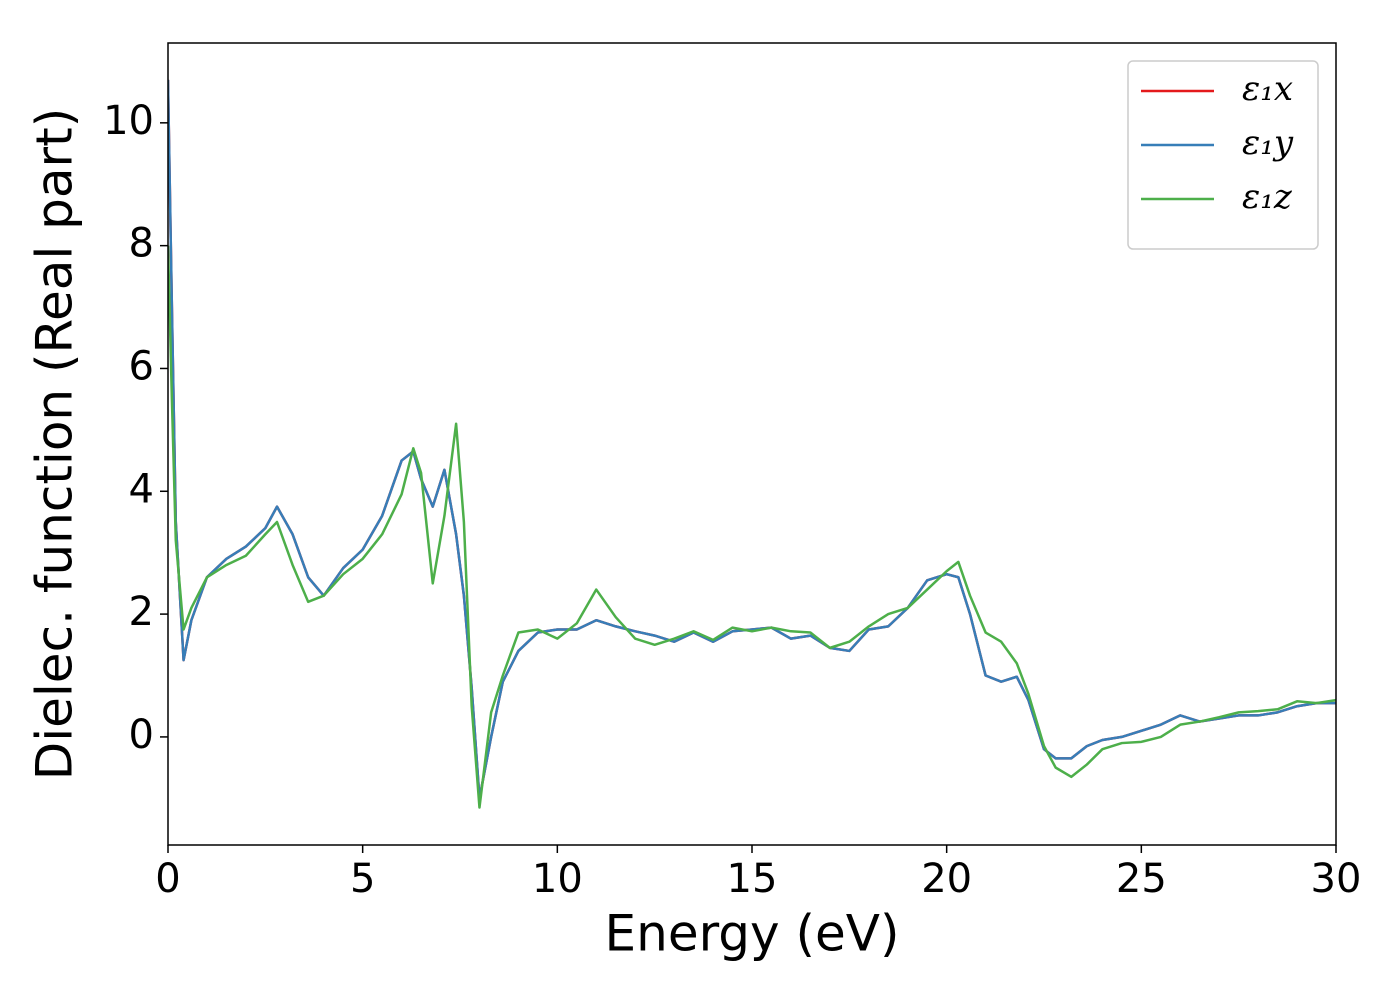  I want to click on y-tick-label: 8, so click(141, 244).